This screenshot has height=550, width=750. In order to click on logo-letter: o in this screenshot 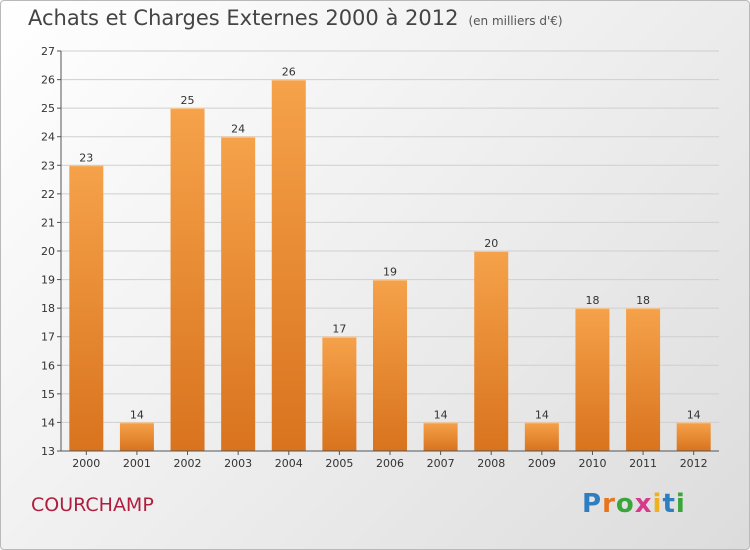, I will do `click(625, 504)`.